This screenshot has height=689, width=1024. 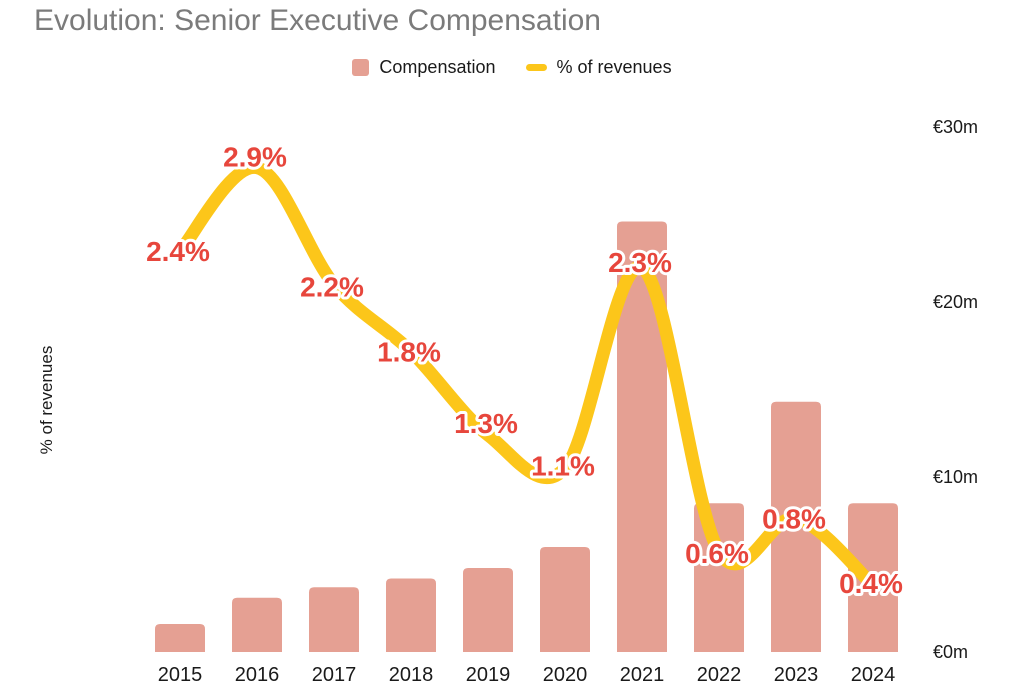 I want to click on pct-label-2015: 2.4%, so click(x=178, y=251).